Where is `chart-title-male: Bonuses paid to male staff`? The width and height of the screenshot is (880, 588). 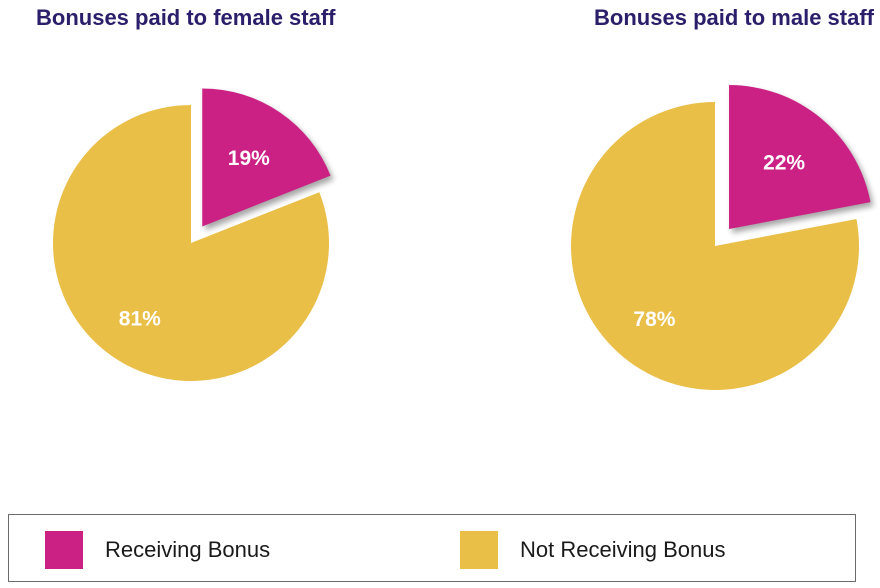
chart-title-male: Bonuses paid to male staff is located at coordinates (734, 17).